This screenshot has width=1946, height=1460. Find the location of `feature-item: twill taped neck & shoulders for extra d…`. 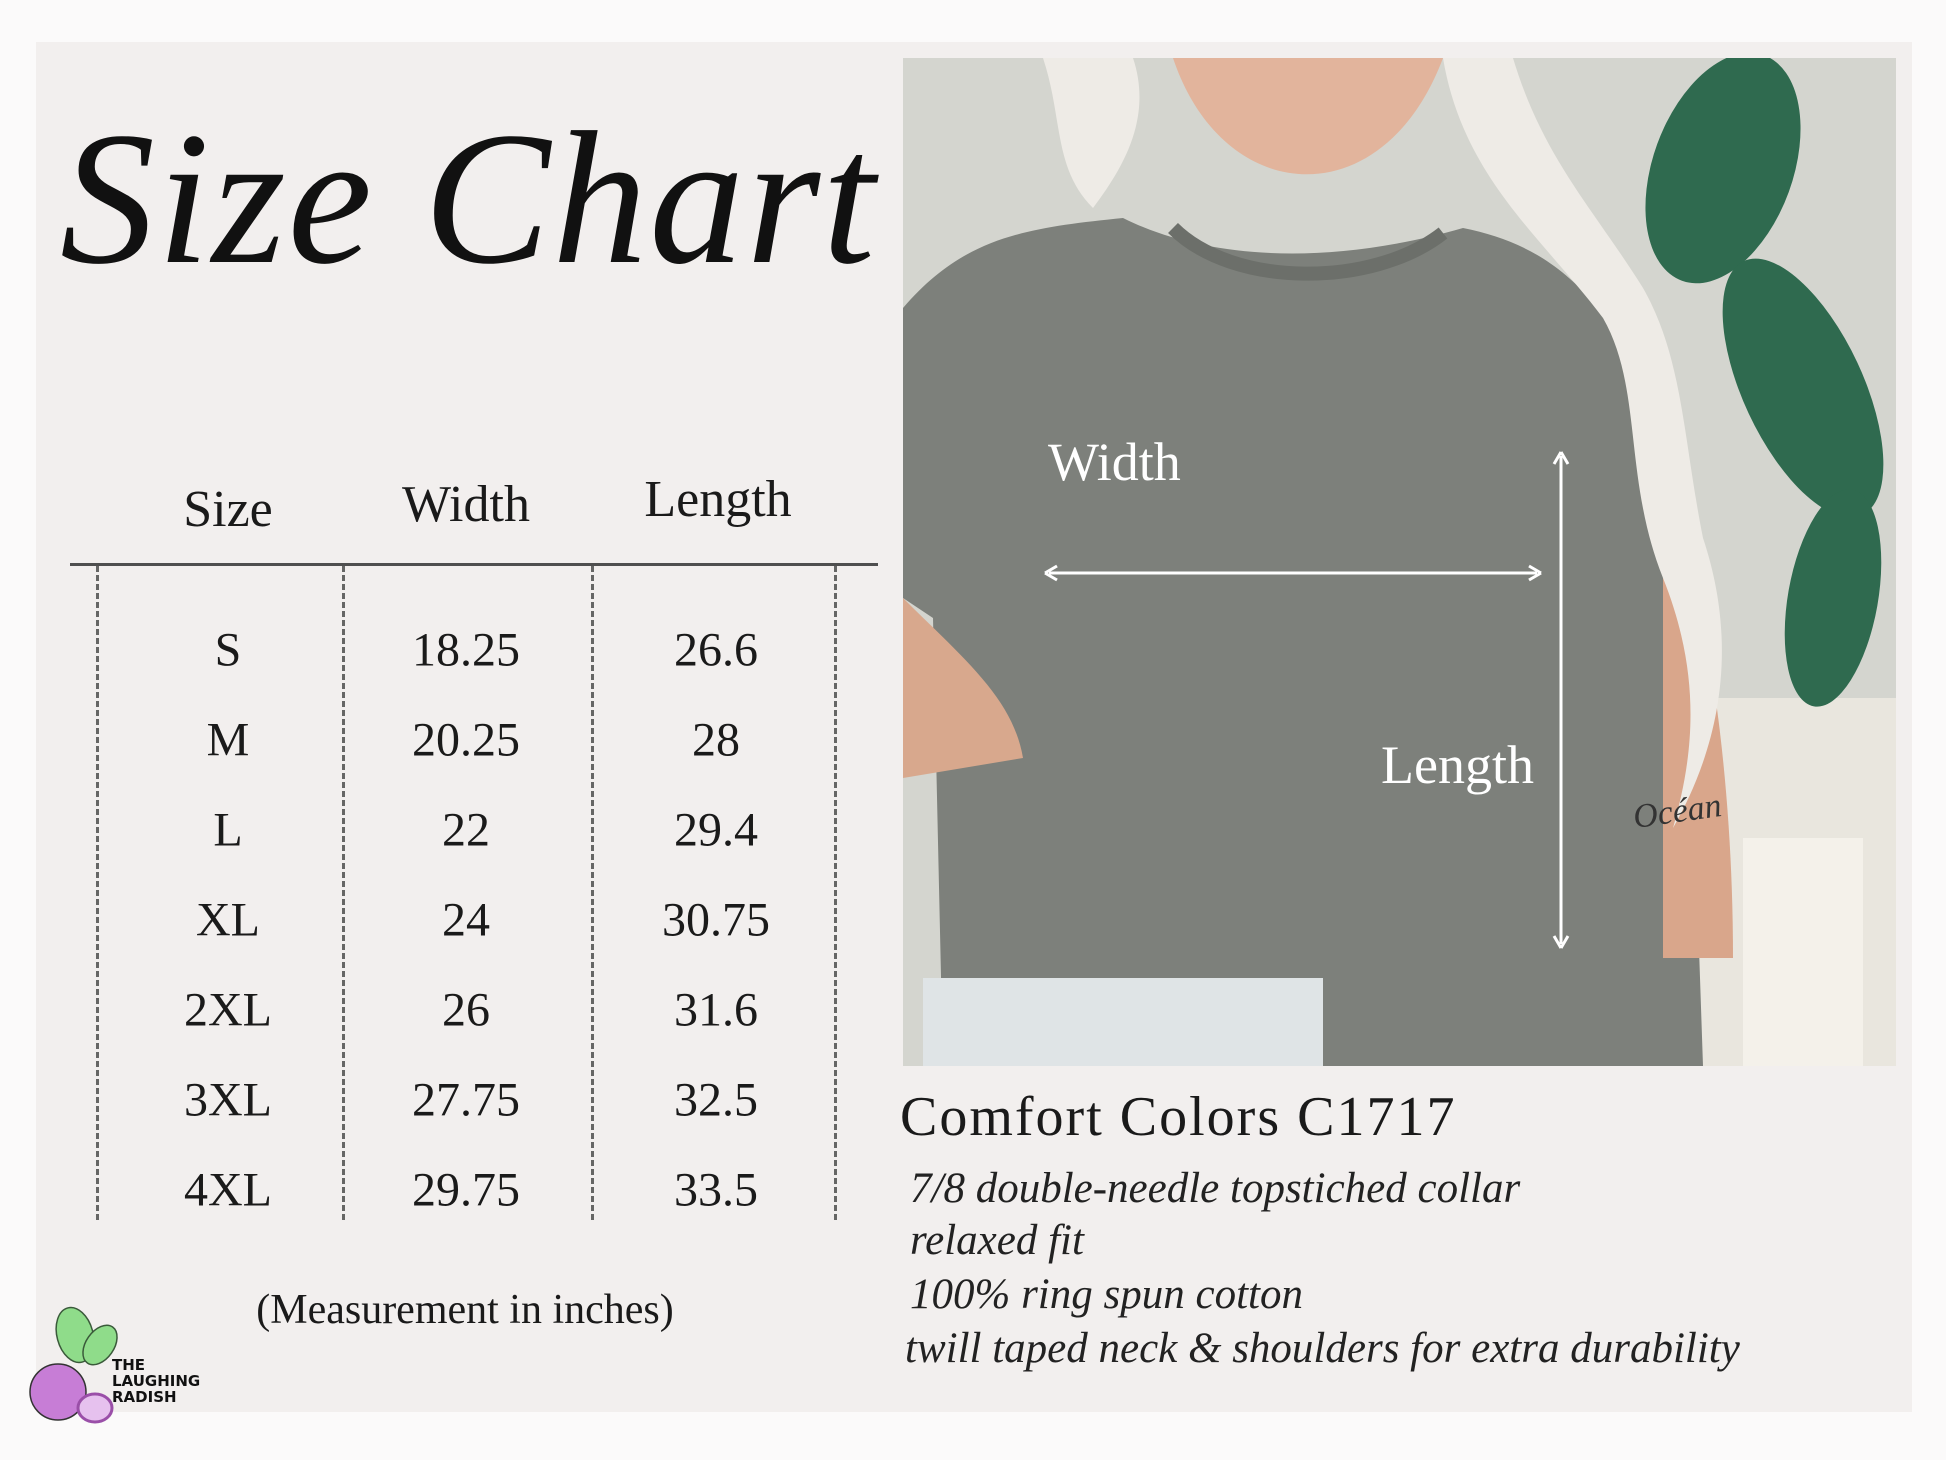

feature-item: twill taped neck & shoulders for extra d… is located at coordinates (1322, 1348).